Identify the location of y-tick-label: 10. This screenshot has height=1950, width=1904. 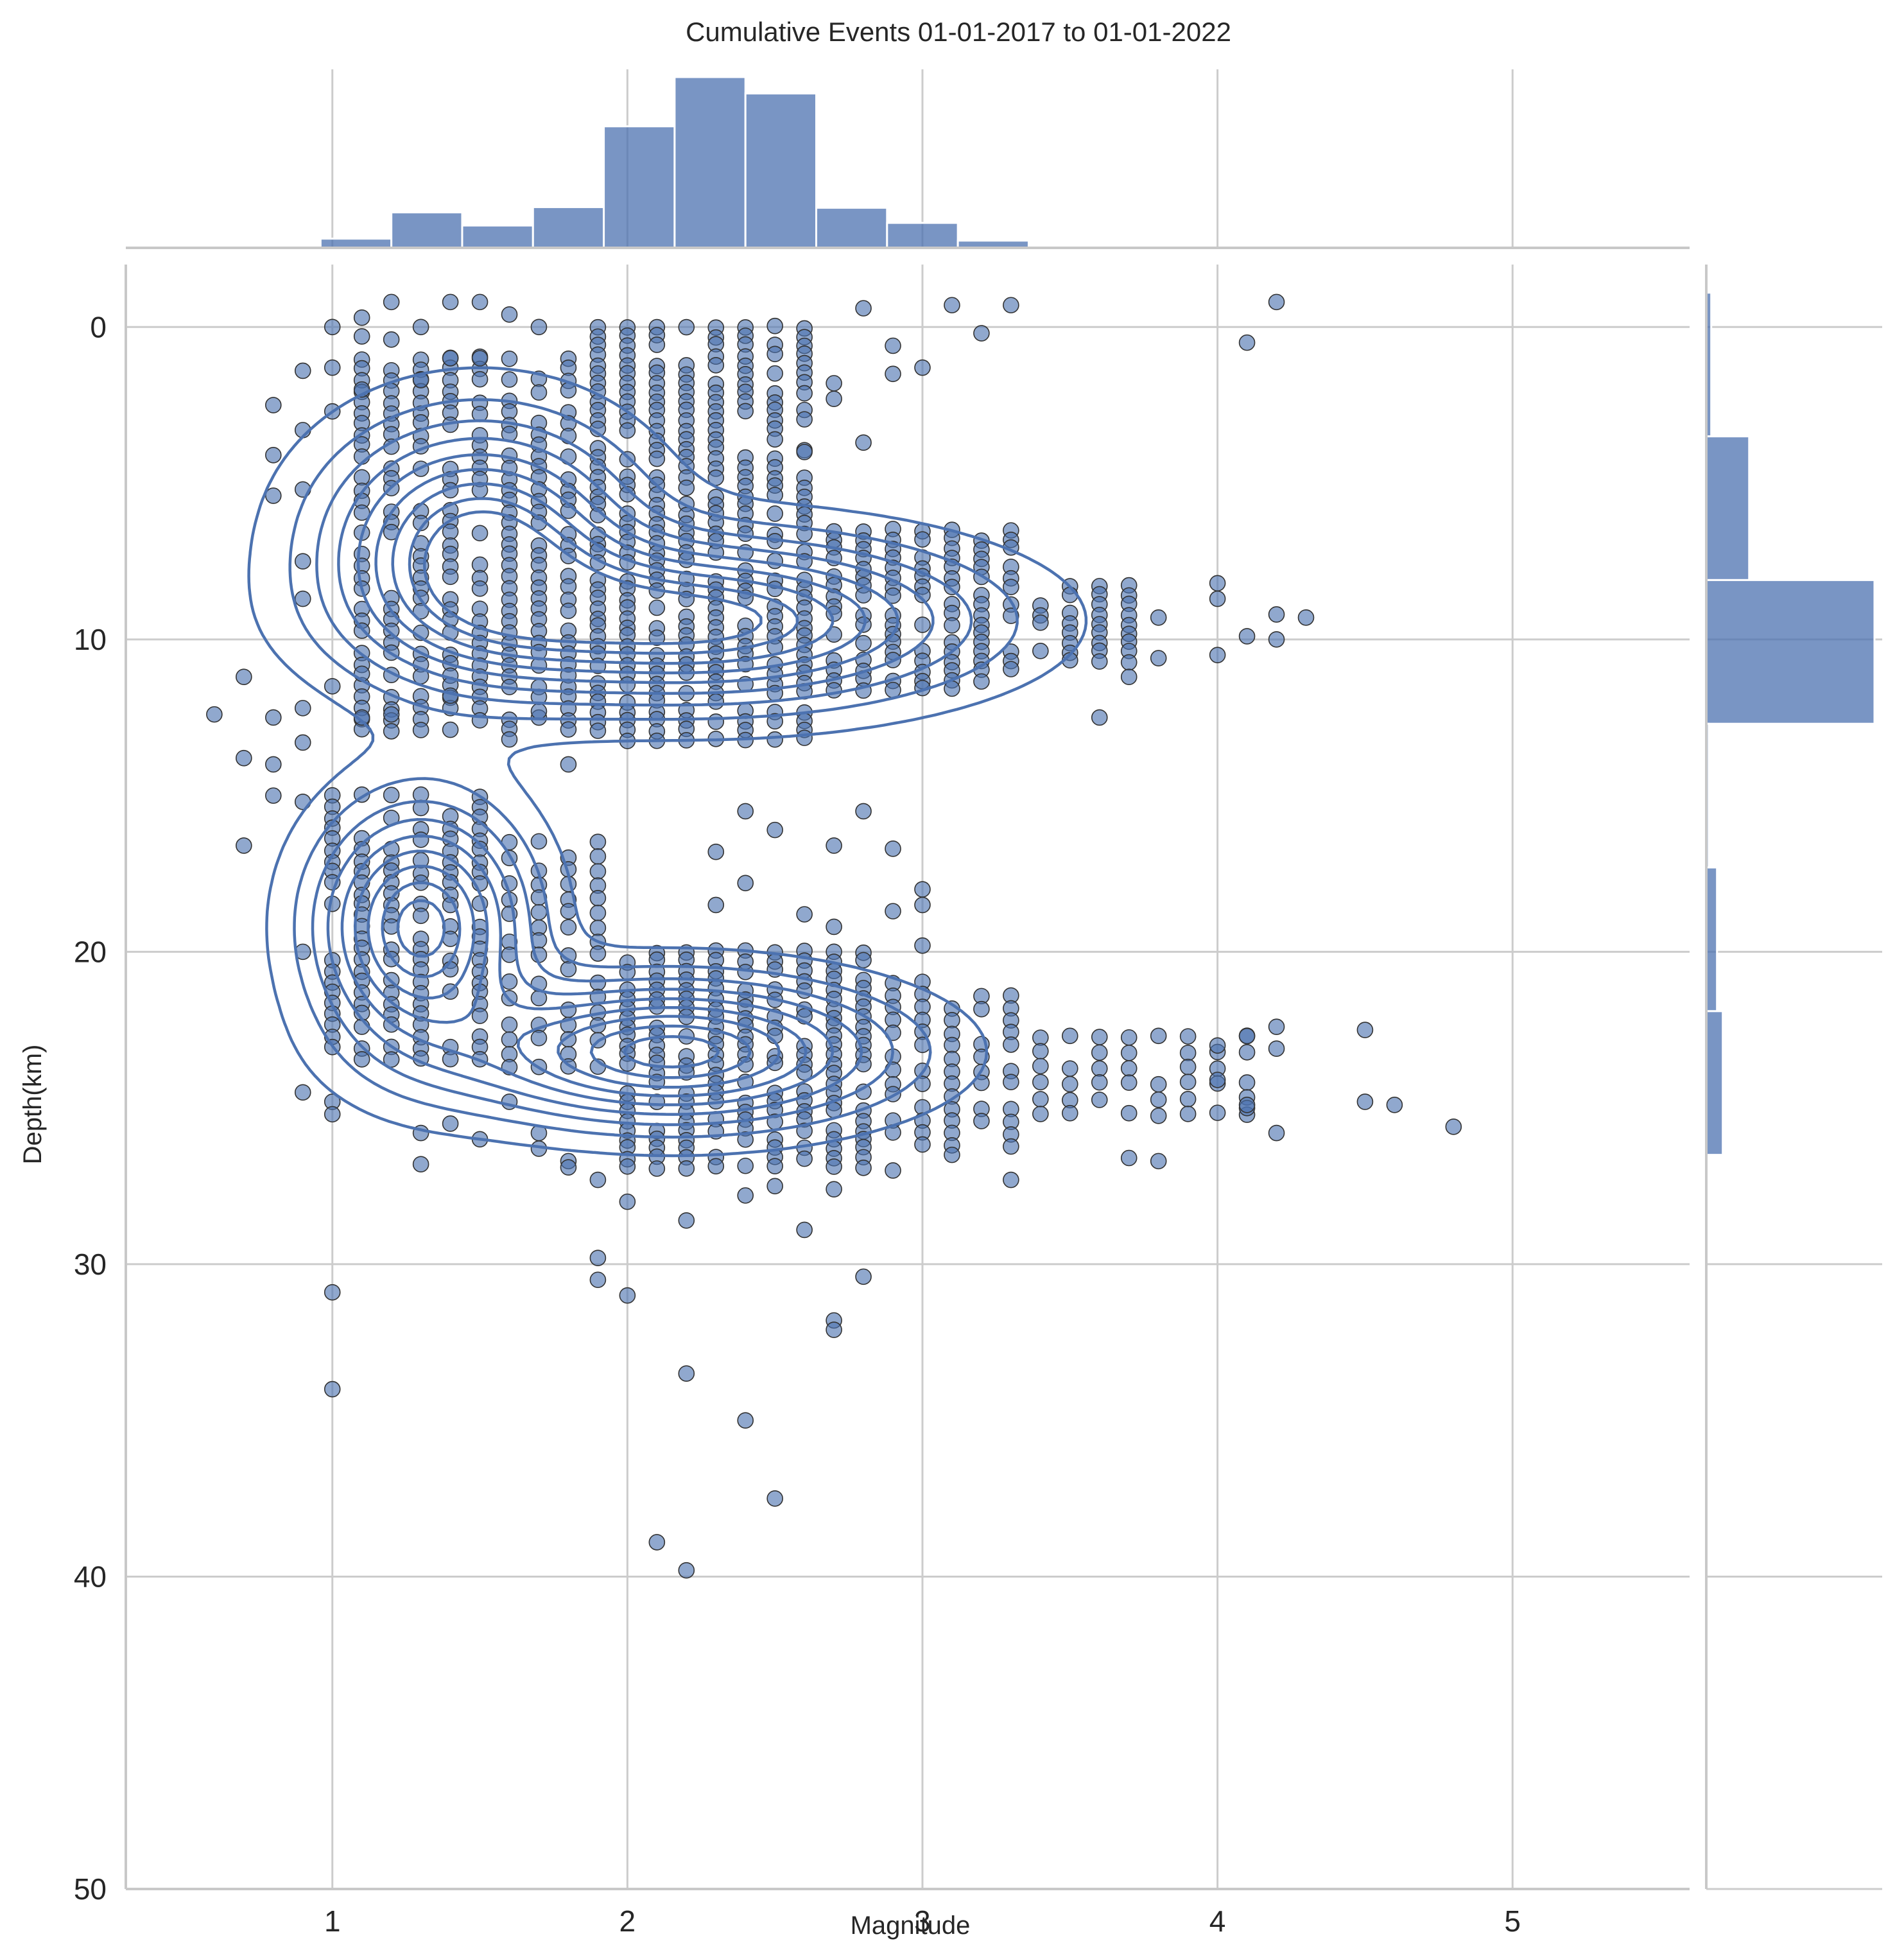
(90, 639).